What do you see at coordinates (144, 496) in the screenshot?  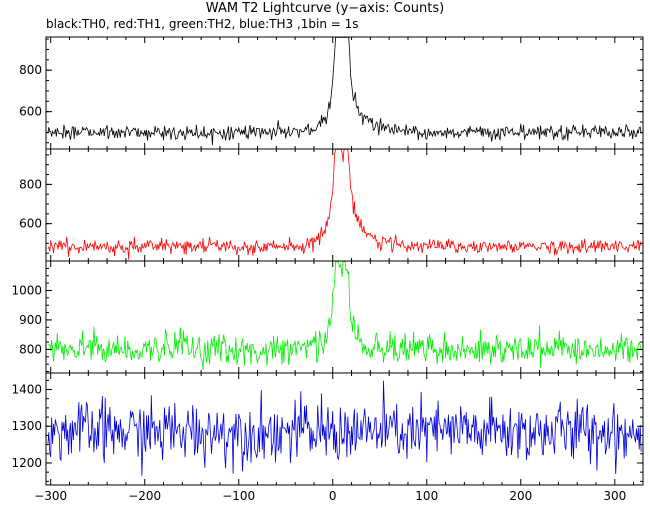 I see `x-tick-label: −200` at bounding box center [144, 496].